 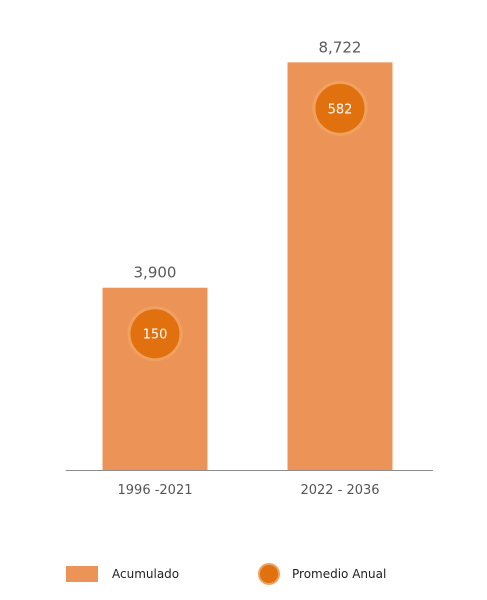 I want to click on legend-label-promedio-anual: Promedio Anual, so click(x=339, y=574).